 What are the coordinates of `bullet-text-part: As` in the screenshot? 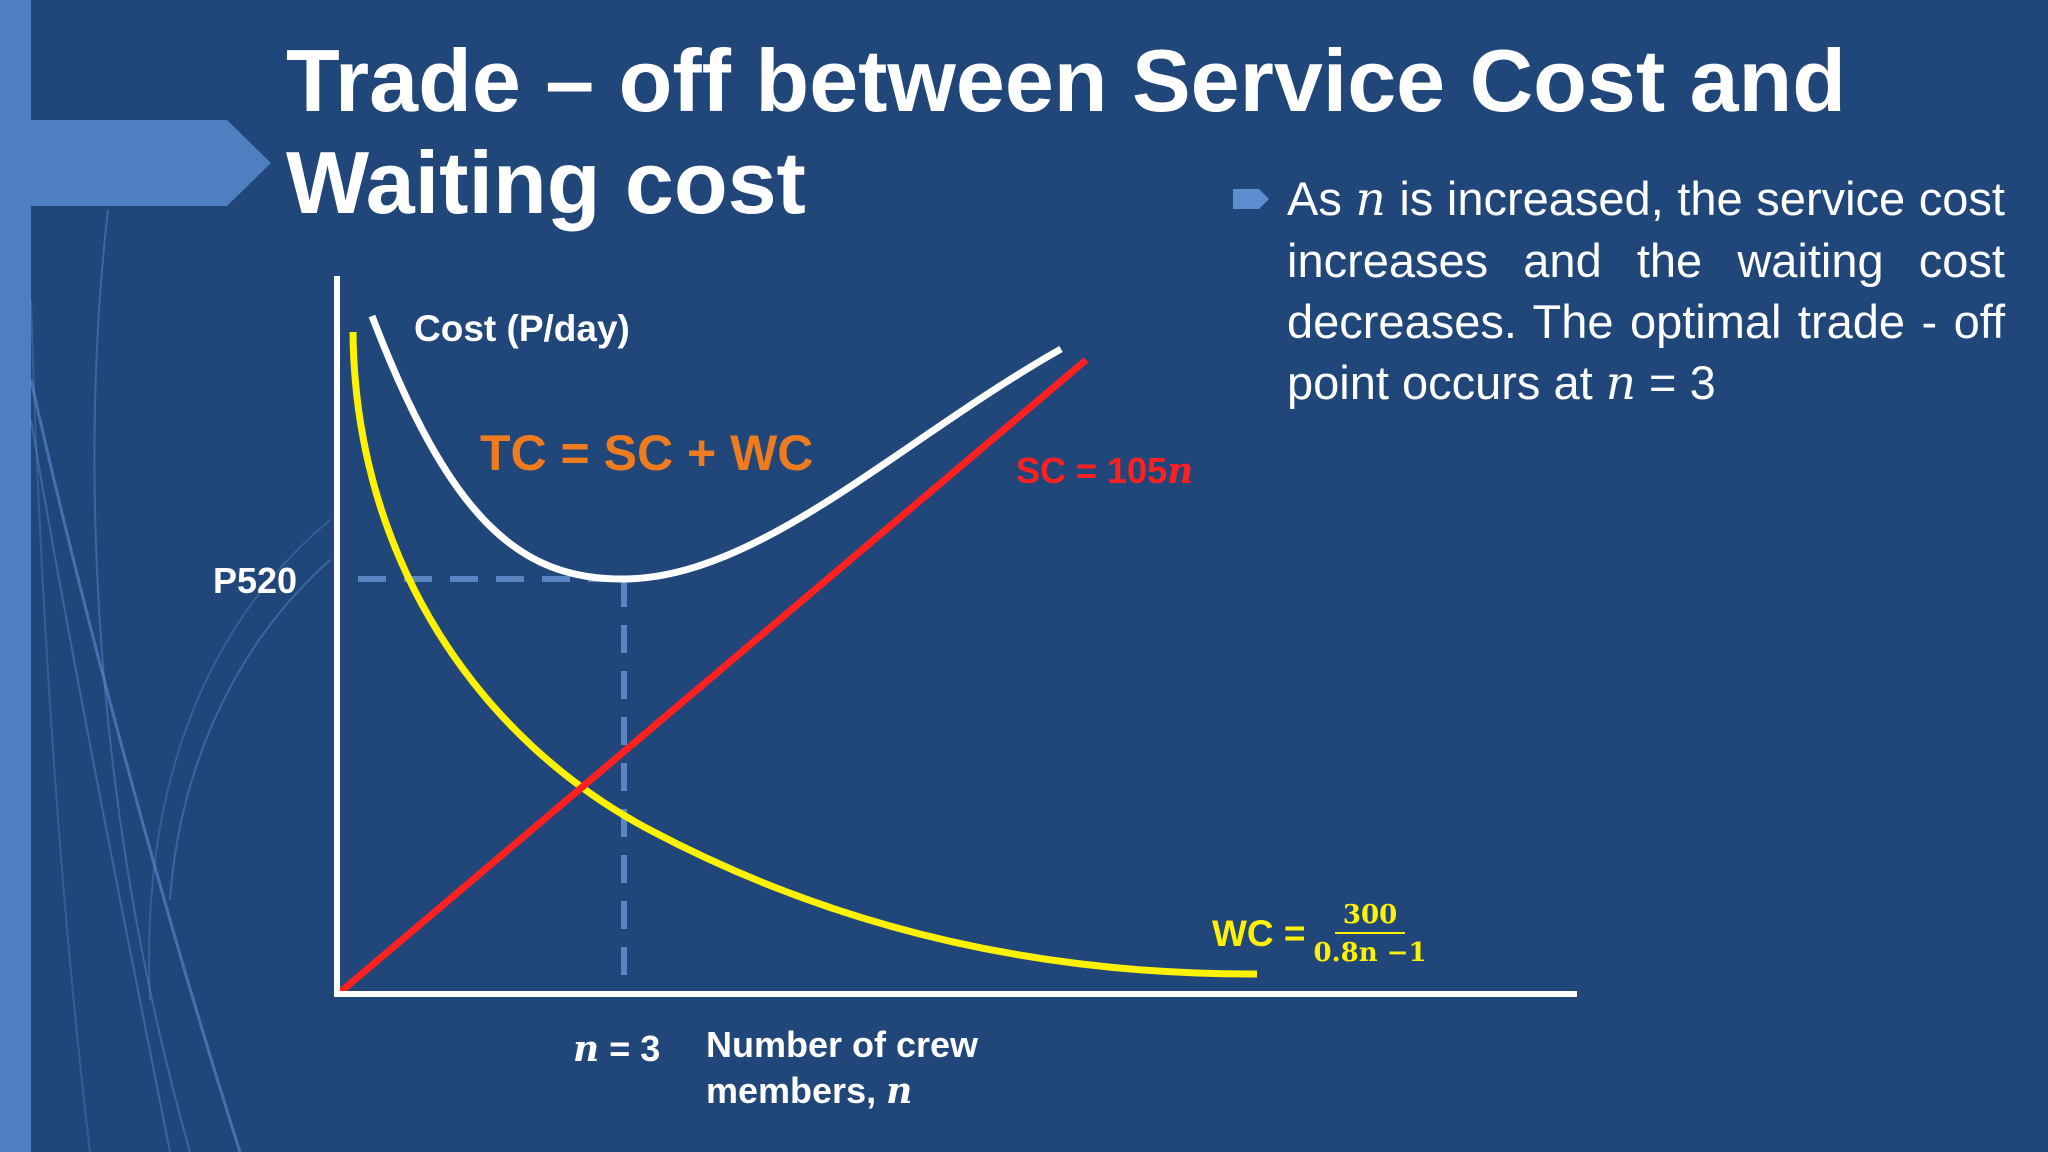 It's located at (1321, 198).